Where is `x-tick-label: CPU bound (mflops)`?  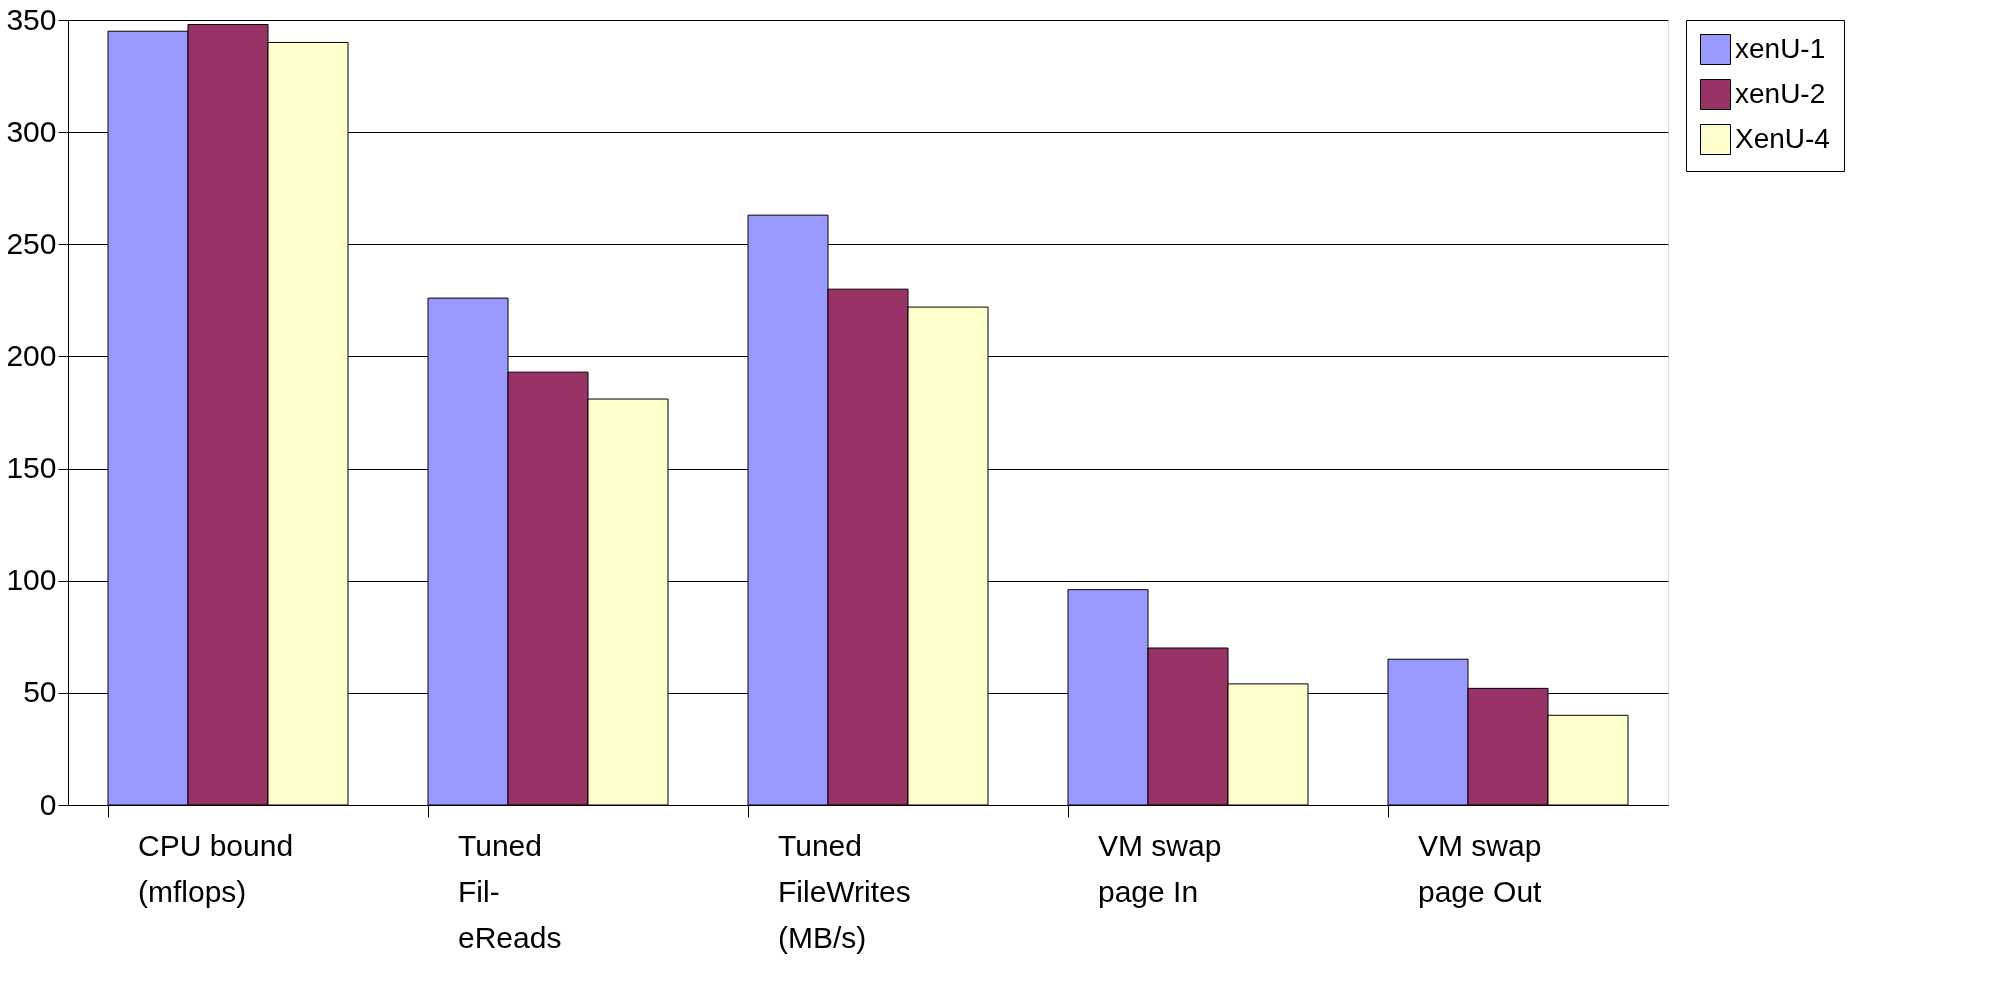 x-tick-label: CPU bound (mflops) is located at coordinates (216, 868).